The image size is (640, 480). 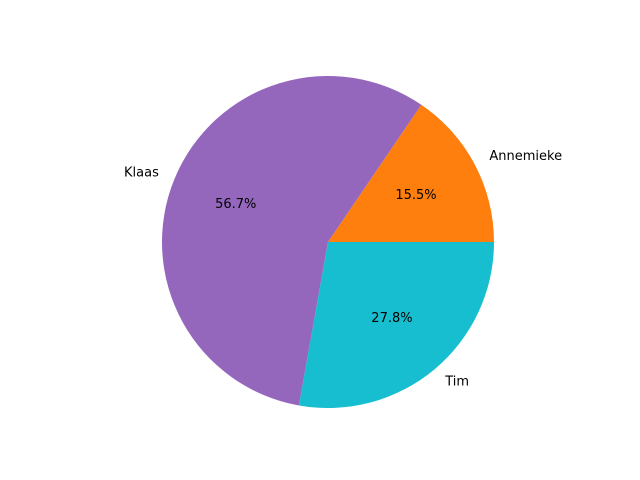 What do you see at coordinates (415, 195) in the screenshot?
I see `pie-percent-label-annemieke: 15.5%` at bounding box center [415, 195].